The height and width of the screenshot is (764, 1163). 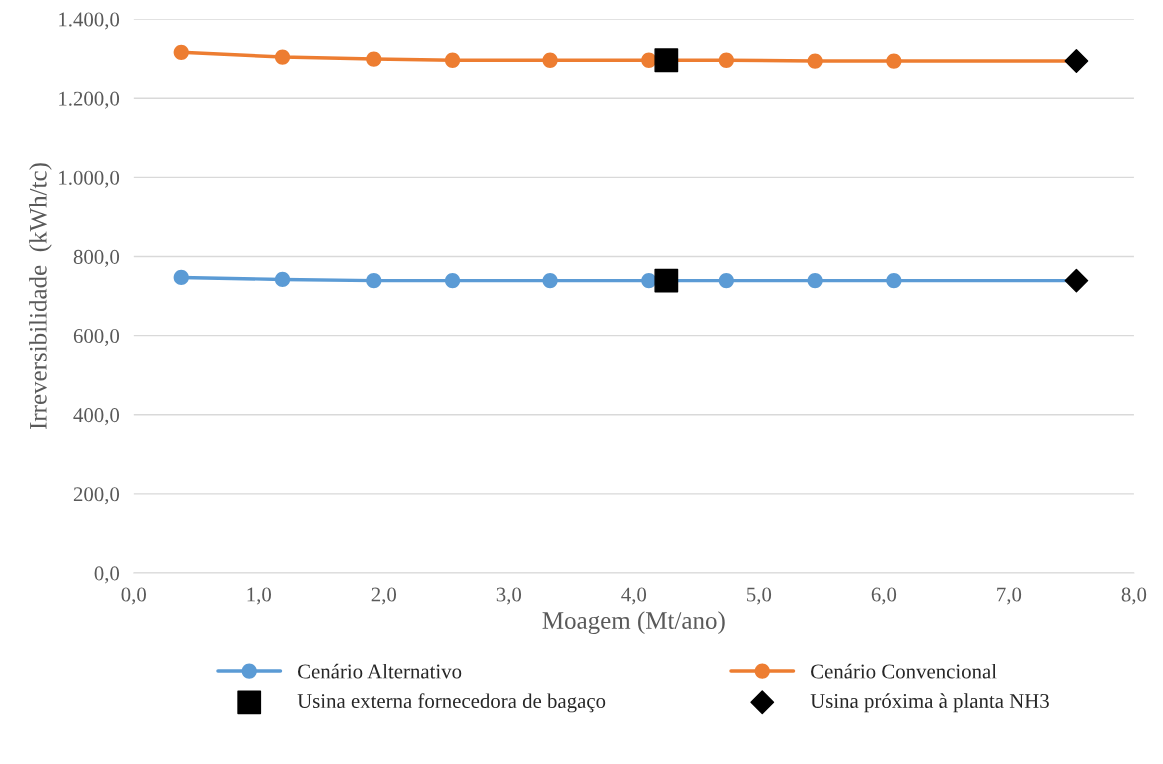 I want to click on x-tick-label: 8,0, so click(x=1134, y=596).